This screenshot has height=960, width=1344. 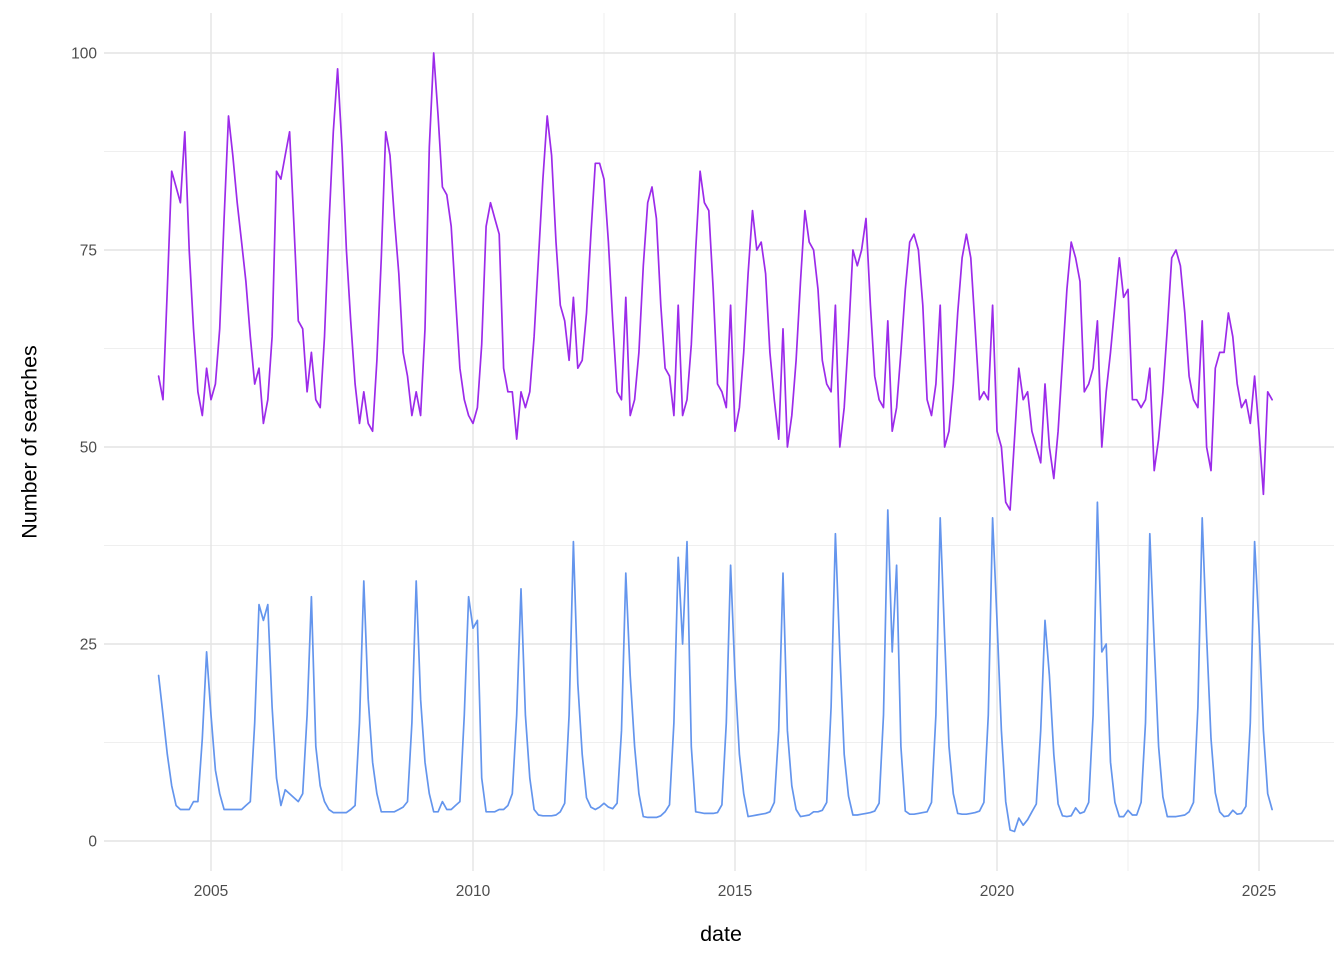 I want to click on x-tick-label: 2015, so click(x=735, y=891).